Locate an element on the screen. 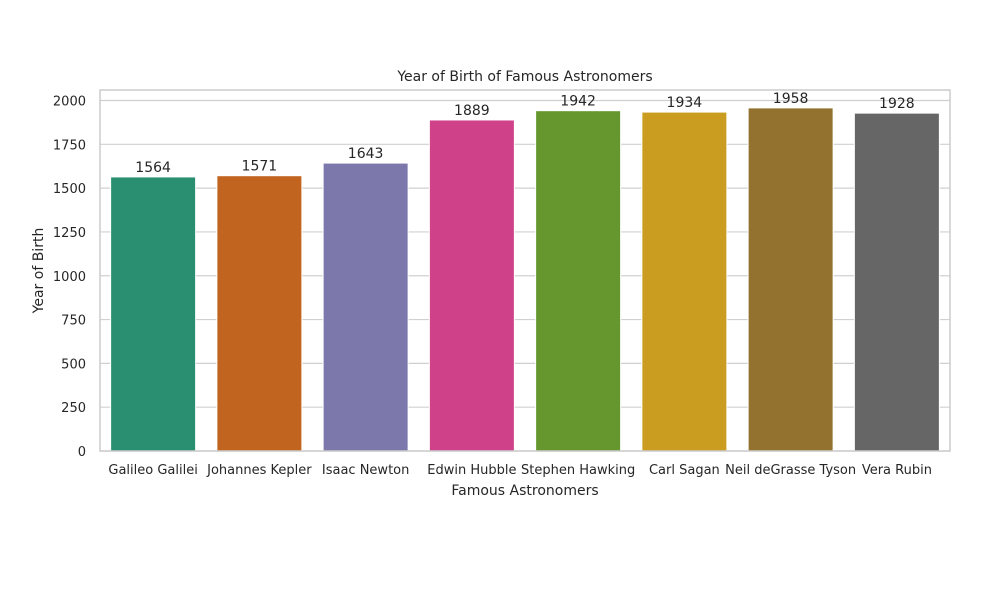  data-label: 1571 is located at coordinates (260, 167).